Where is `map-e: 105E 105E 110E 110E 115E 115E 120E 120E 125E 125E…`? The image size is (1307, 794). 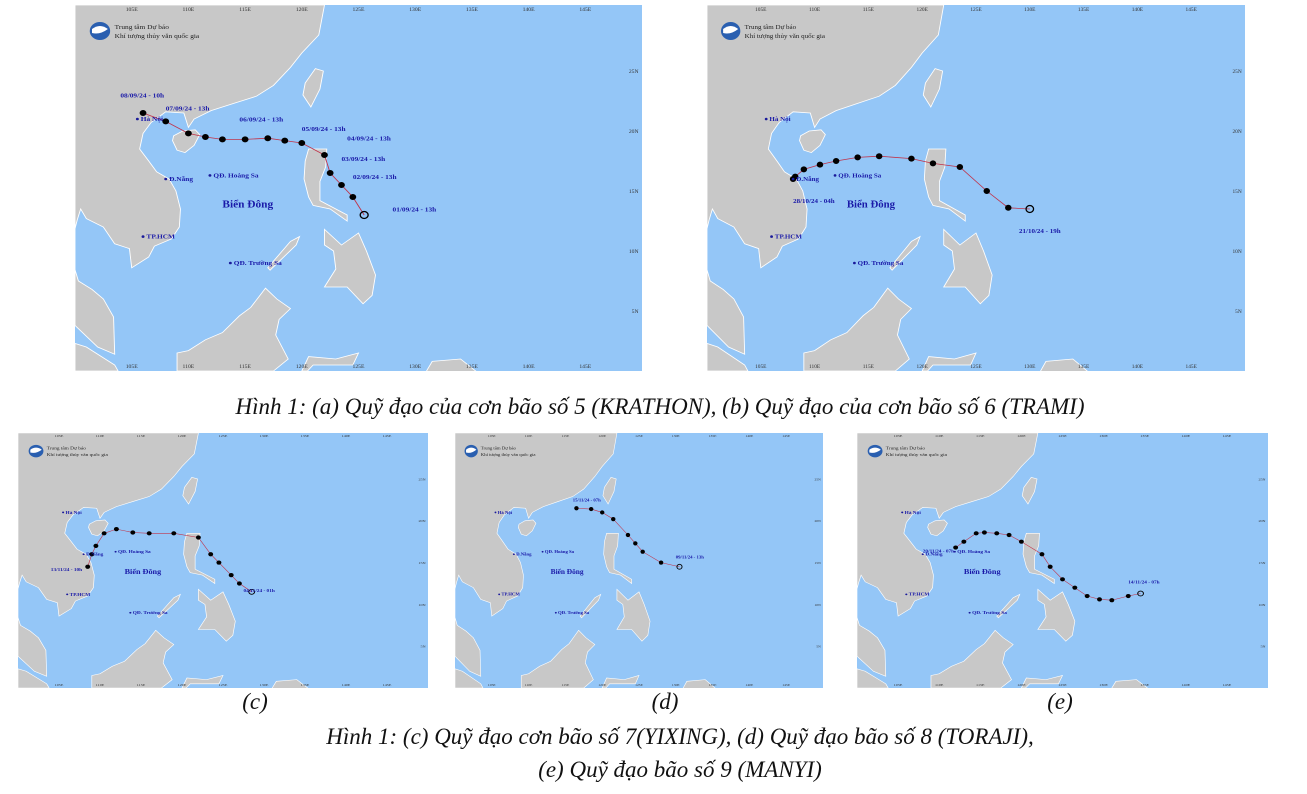 map-e: 105E 105E 110E 110E 115E 115E 120E 120E 125E 125E… is located at coordinates (1062, 560).